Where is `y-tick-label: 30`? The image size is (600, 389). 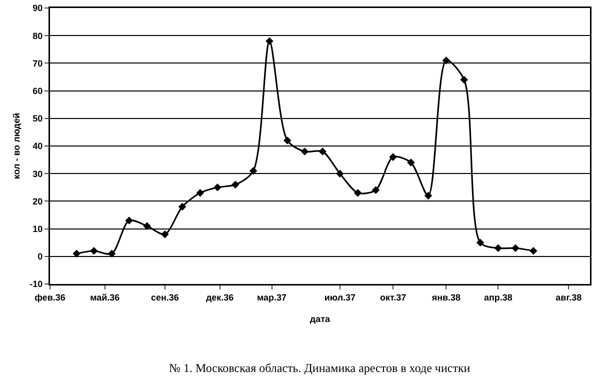
y-tick-label: 30 is located at coordinates (37, 173).